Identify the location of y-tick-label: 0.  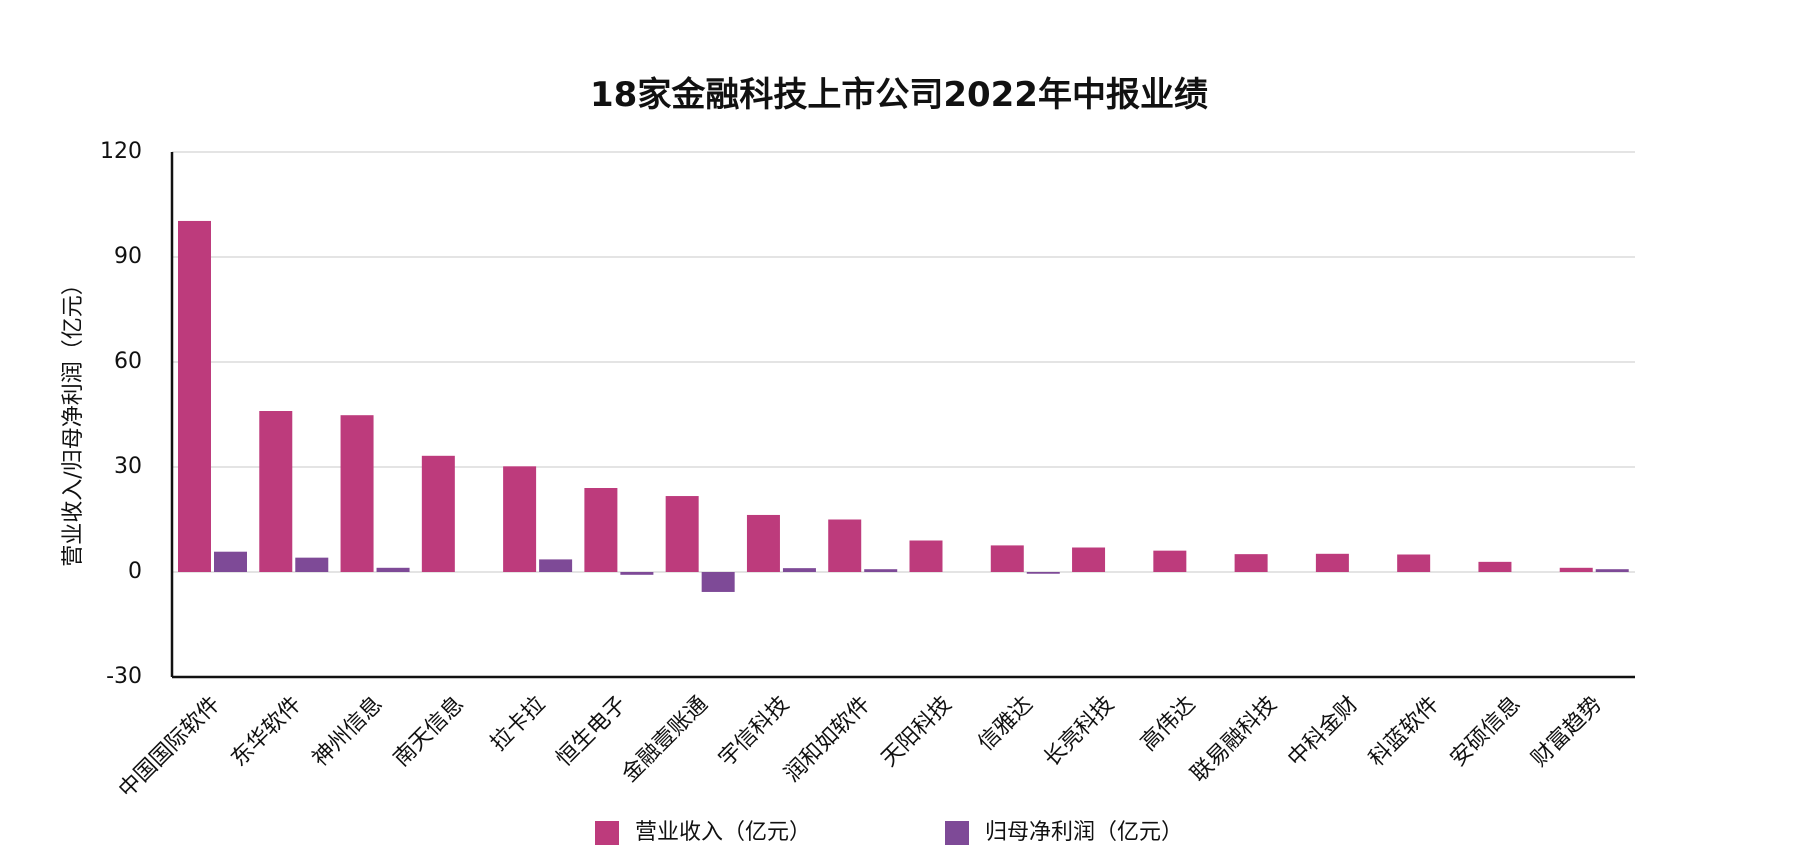
(135, 571).